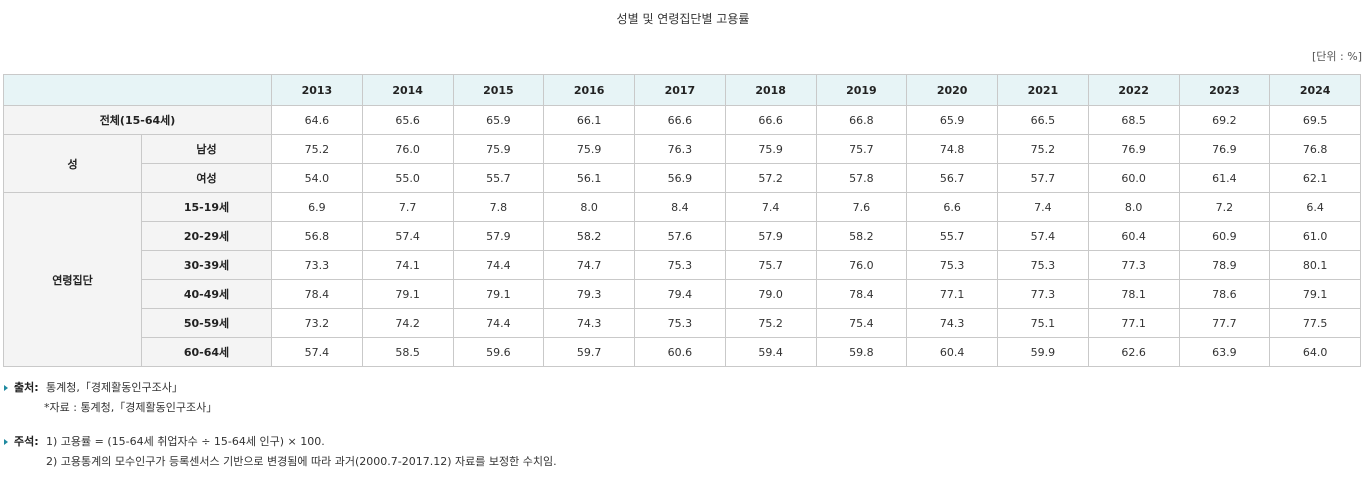 The height and width of the screenshot is (482, 1370). I want to click on value-cell: 62.1, so click(1315, 178).